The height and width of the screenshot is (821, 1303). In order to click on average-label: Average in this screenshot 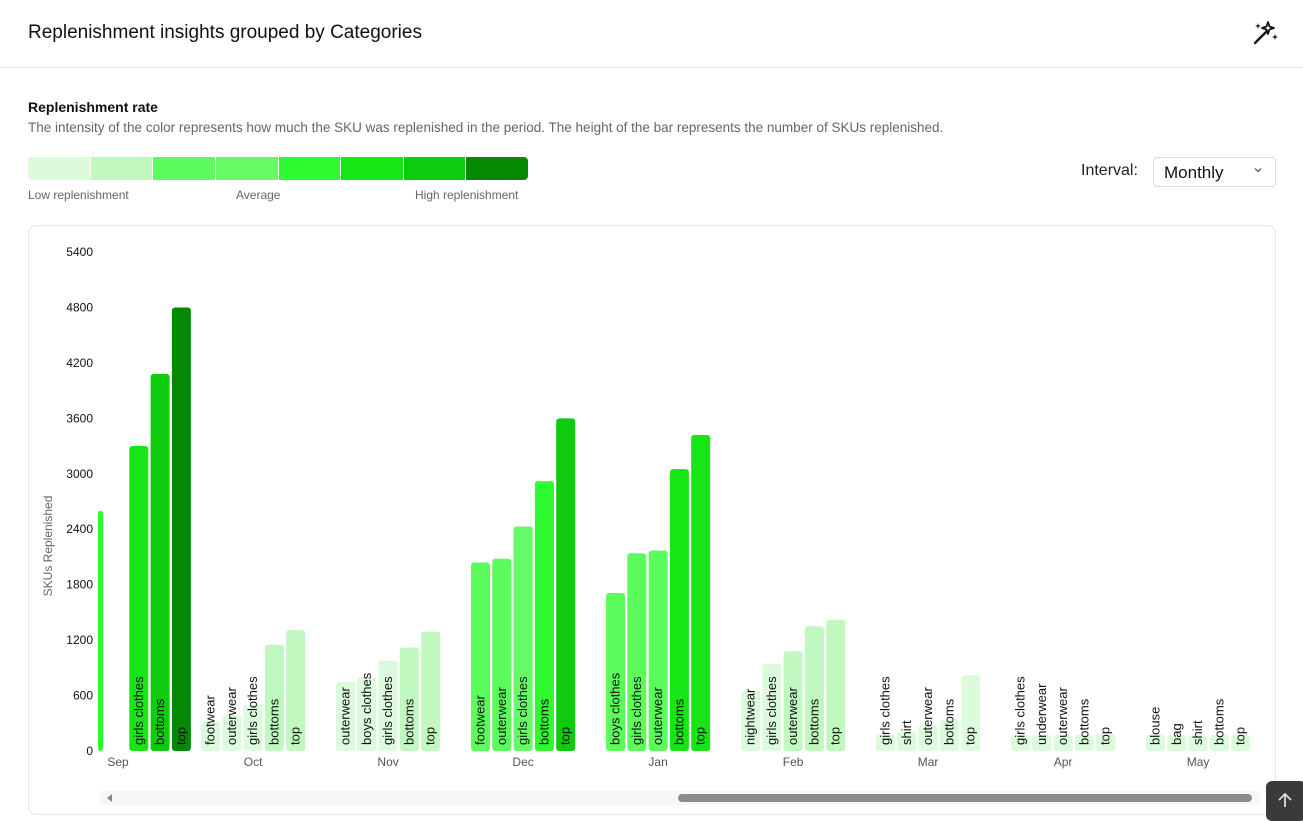, I will do `click(258, 195)`.